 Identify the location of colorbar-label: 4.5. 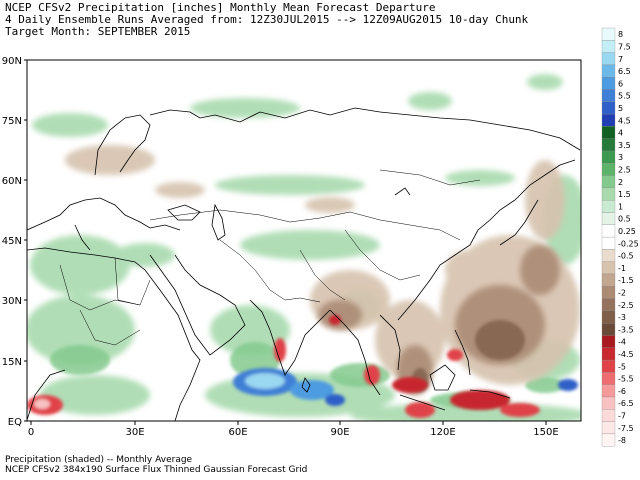
(624, 120).